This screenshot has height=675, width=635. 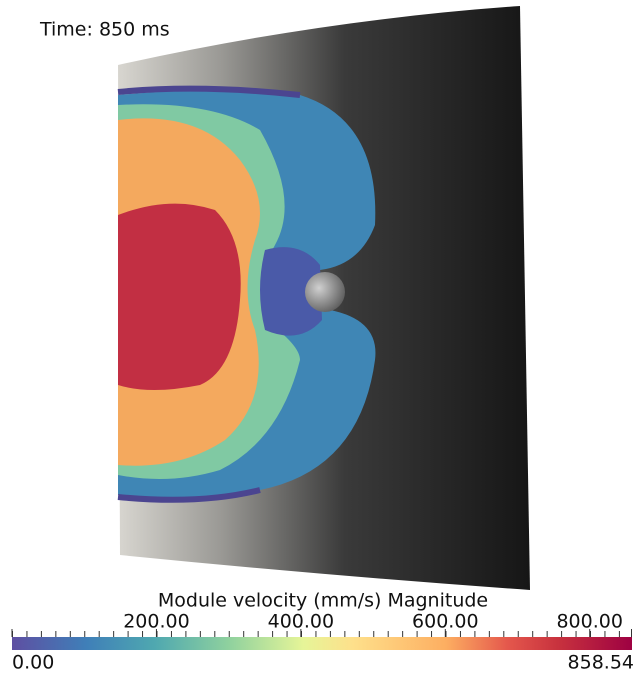 What do you see at coordinates (322, 643) in the screenshot?
I see `colorbar-gradient` at bounding box center [322, 643].